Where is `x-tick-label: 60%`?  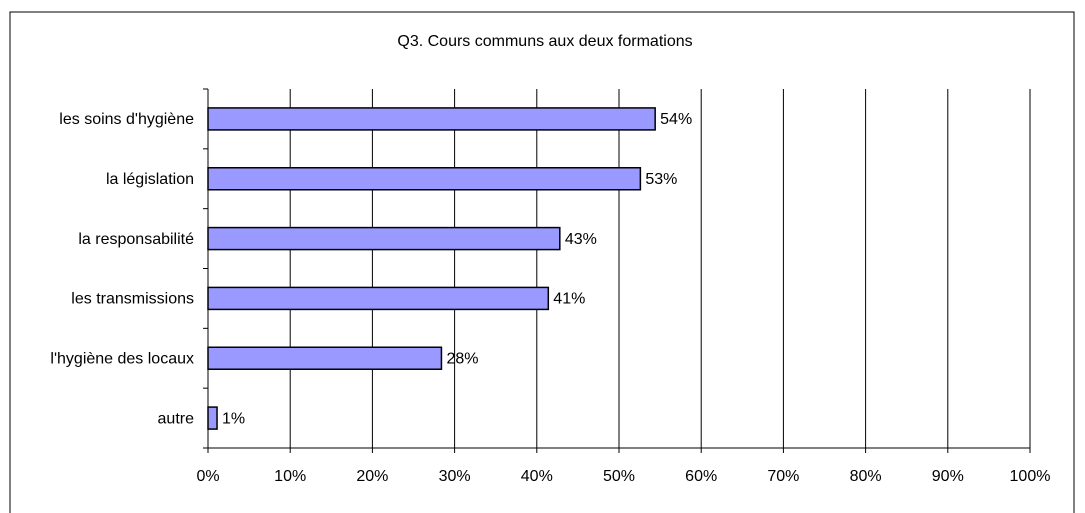 x-tick-label: 60% is located at coordinates (701, 476).